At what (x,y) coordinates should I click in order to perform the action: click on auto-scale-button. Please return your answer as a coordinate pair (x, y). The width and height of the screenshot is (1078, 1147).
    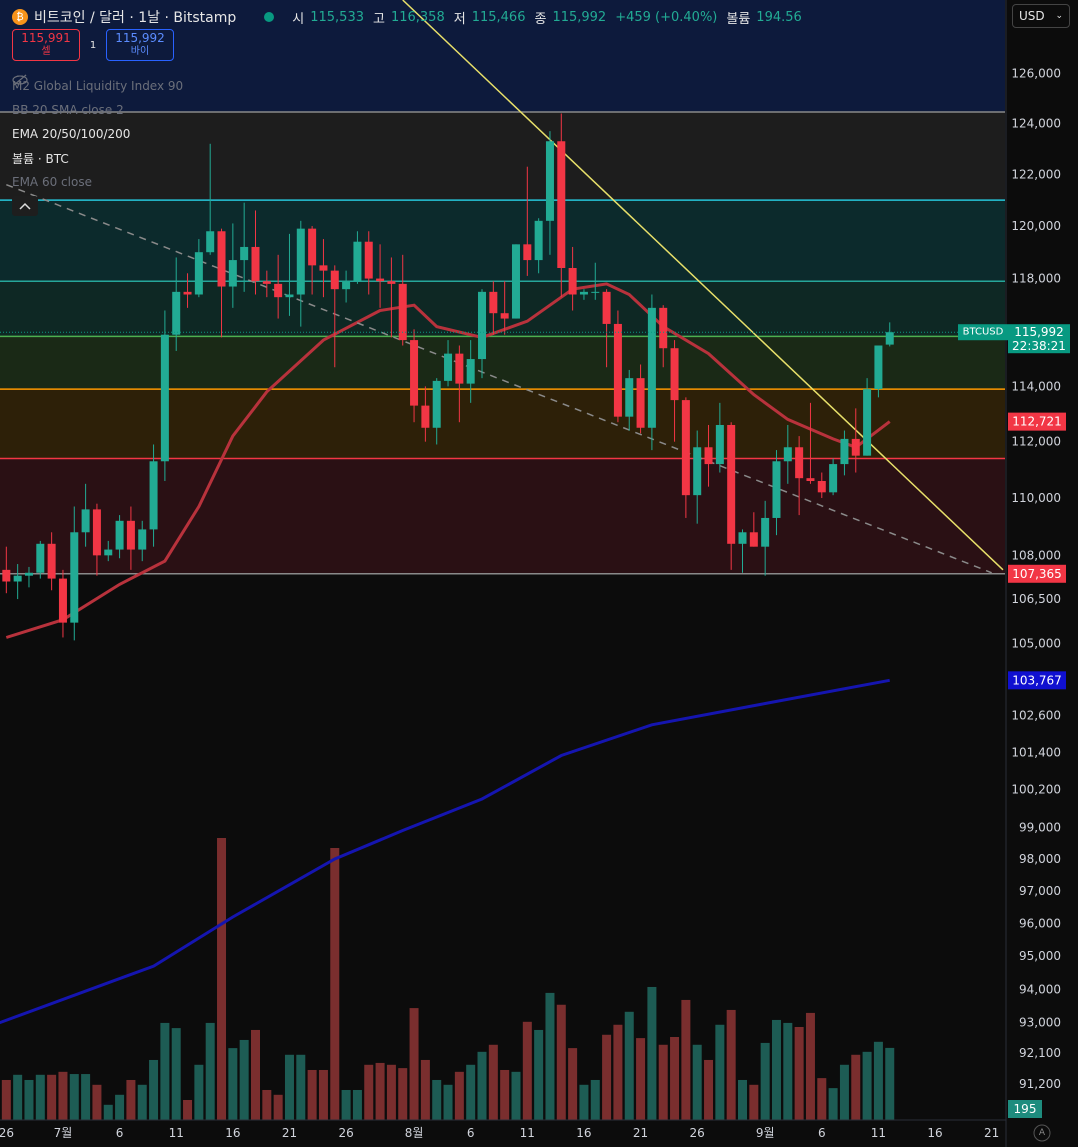
    Looking at the image, I should click on (1042, 1133).